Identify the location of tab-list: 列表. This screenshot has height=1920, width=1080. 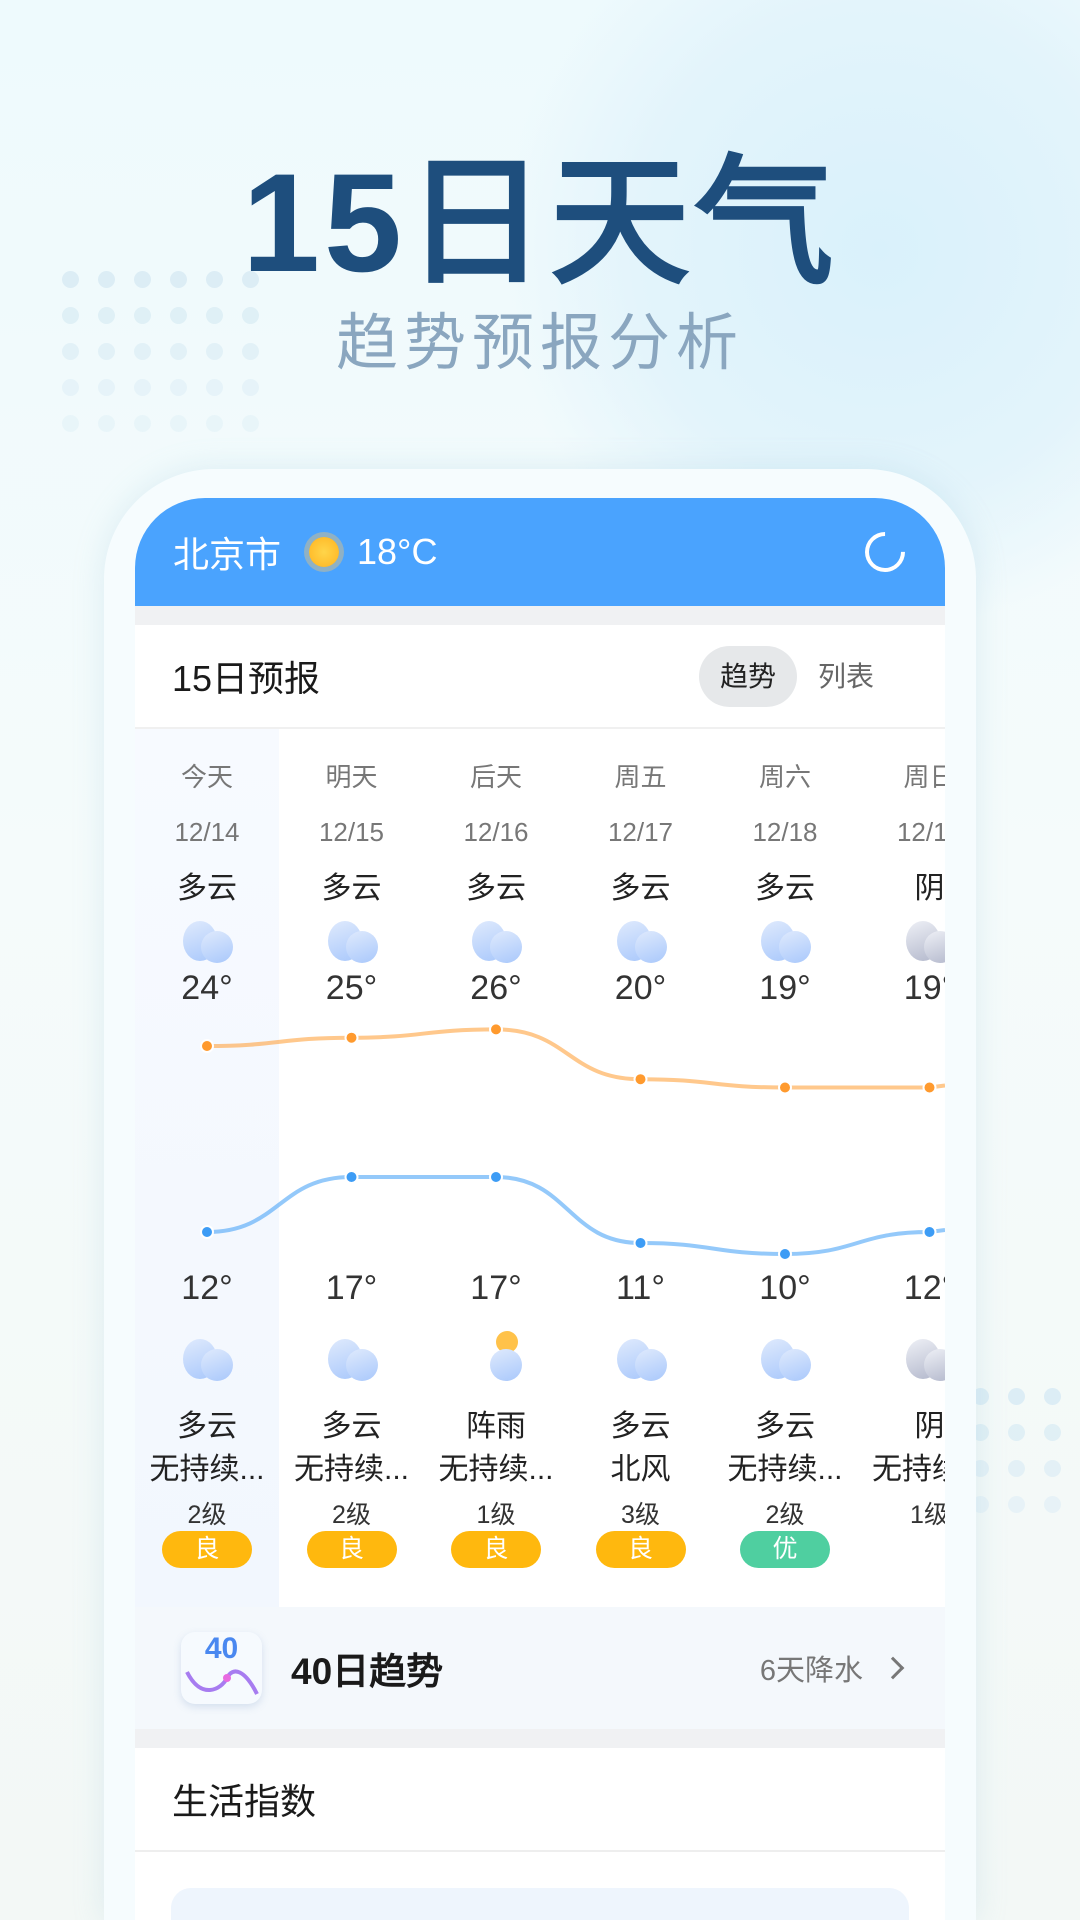
(845, 676).